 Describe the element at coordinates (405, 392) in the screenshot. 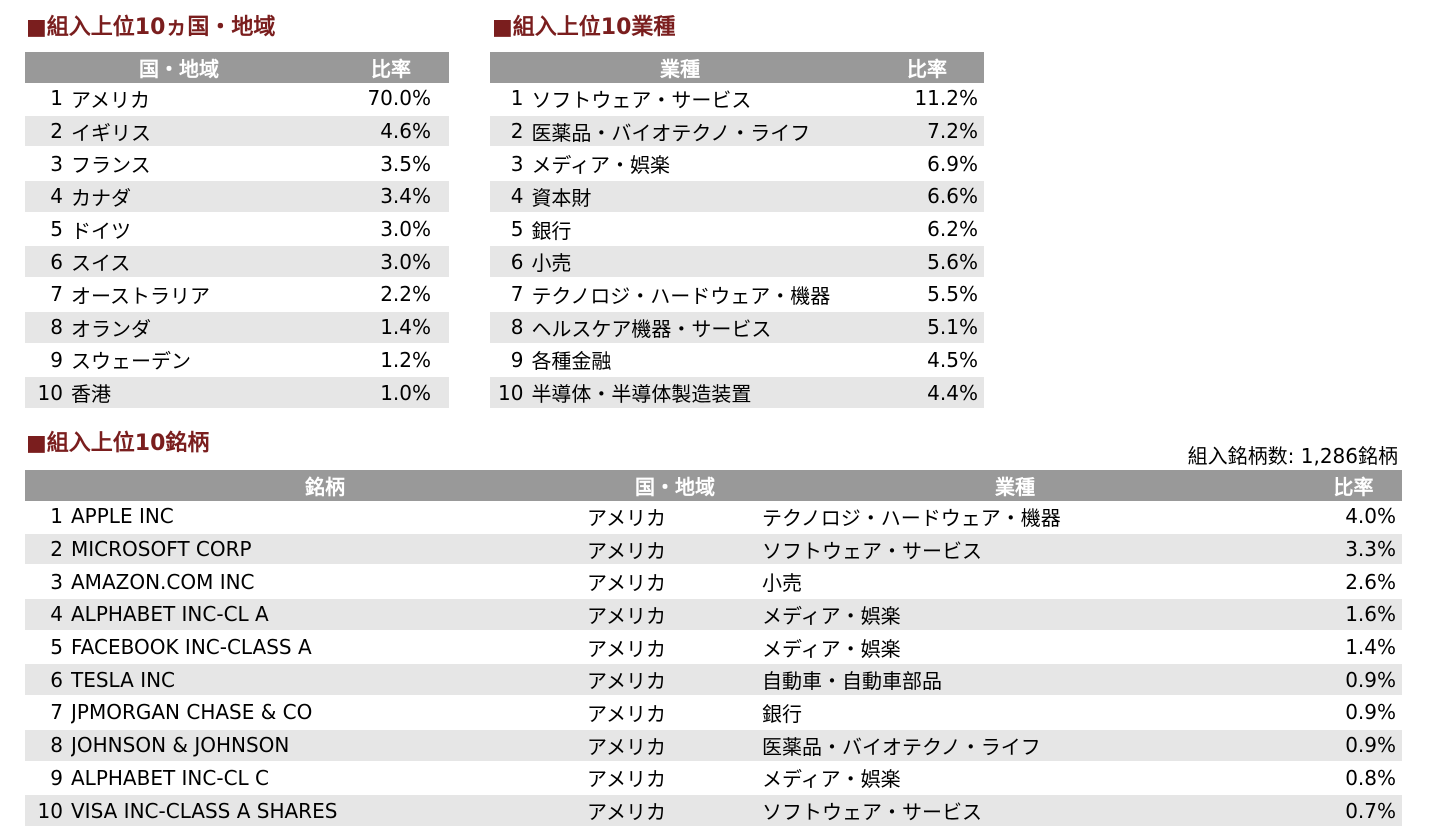

I see `ratio: 1.0%` at that location.